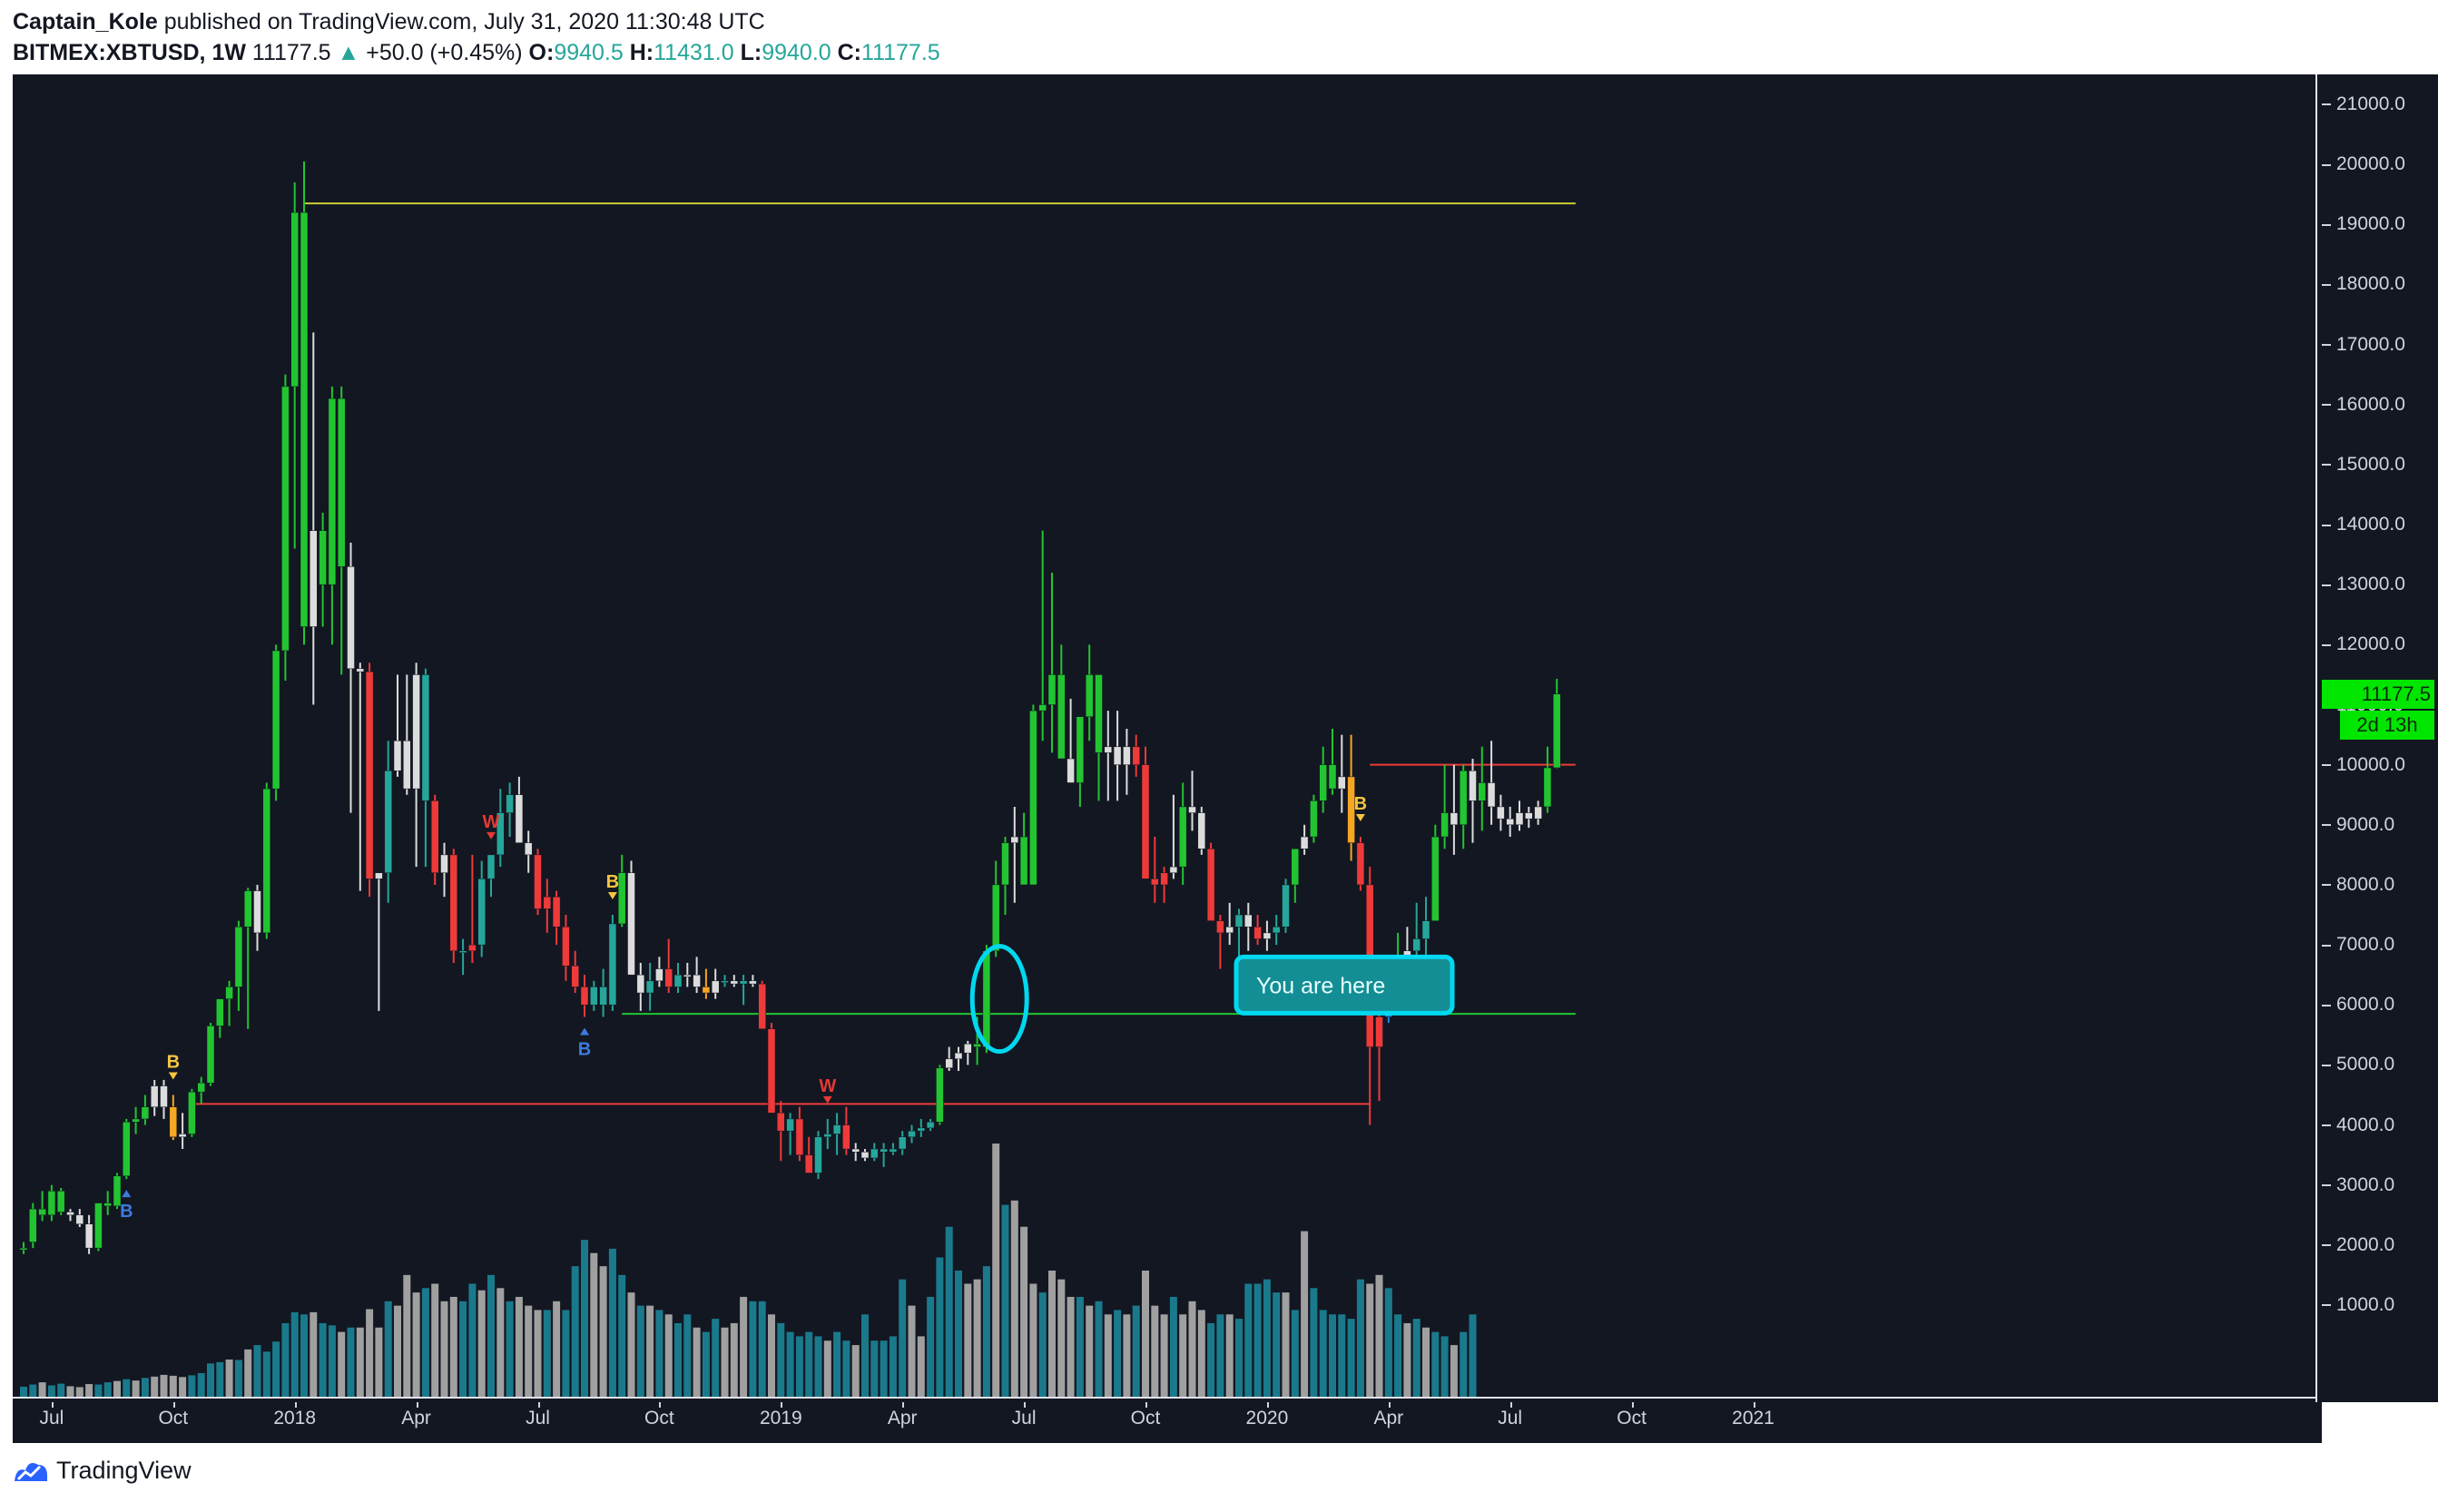 The height and width of the screenshot is (1512, 2438). What do you see at coordinates (1146, 1405) in the screenshot?
I see `x-tick-mark` at bounding box center [1146, 1405].